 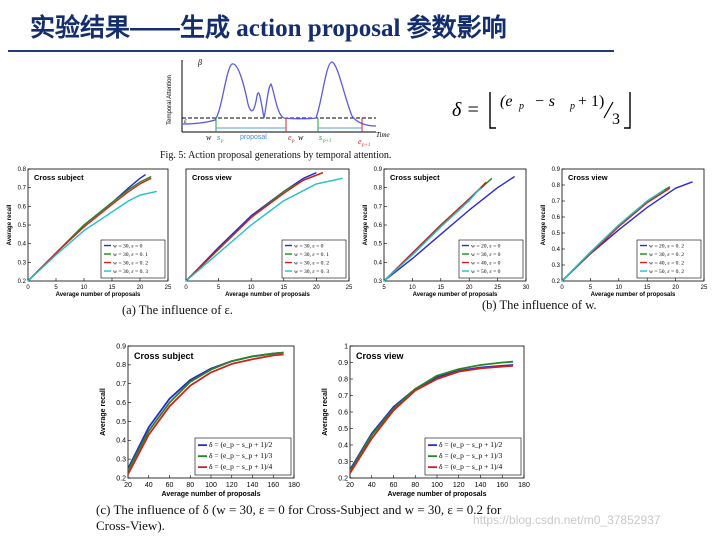 I want to click on caption-b: (b) The influence of w., so click(x=539, y=305).